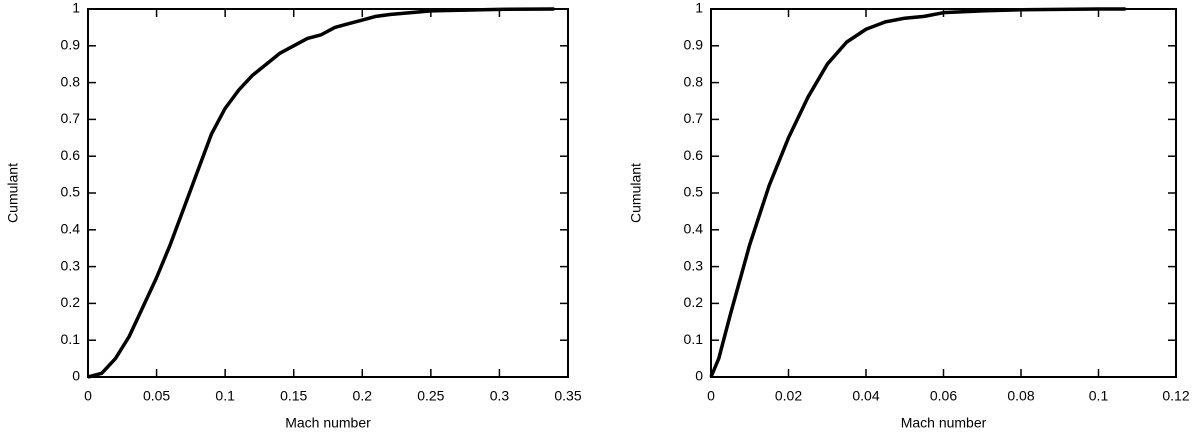  I want to click on x-tick-label: 0.3, so click(500, 396).